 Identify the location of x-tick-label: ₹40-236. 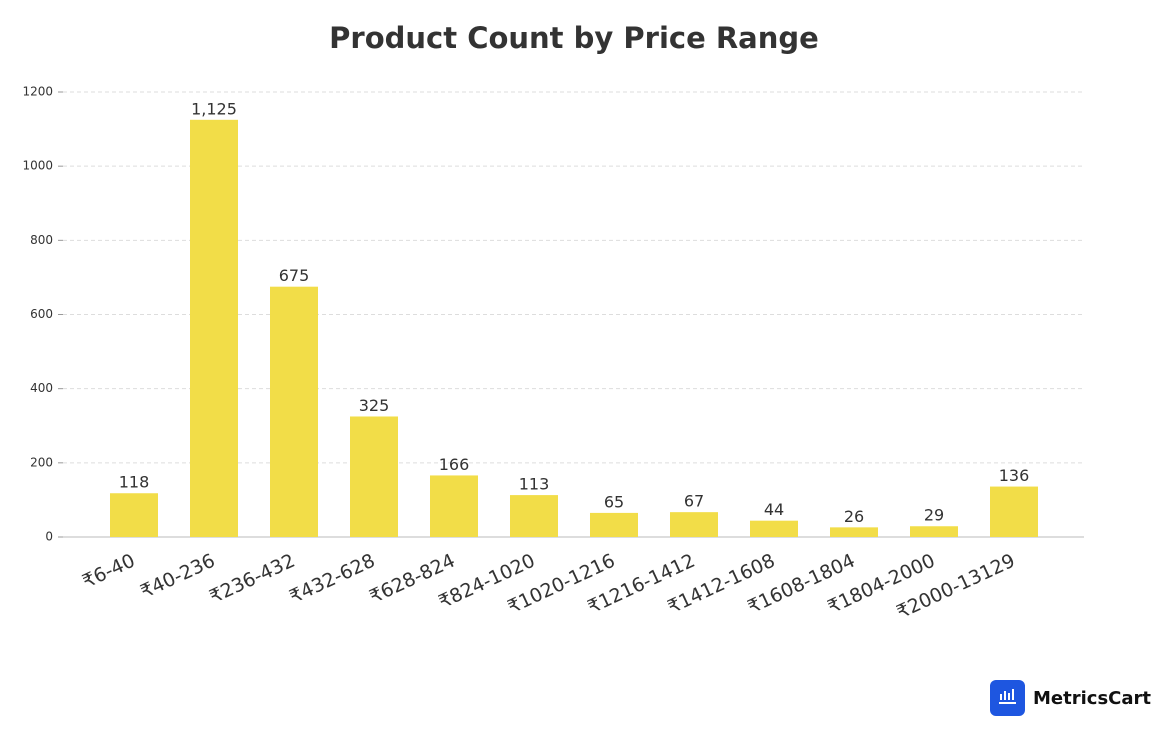
(177, 576).